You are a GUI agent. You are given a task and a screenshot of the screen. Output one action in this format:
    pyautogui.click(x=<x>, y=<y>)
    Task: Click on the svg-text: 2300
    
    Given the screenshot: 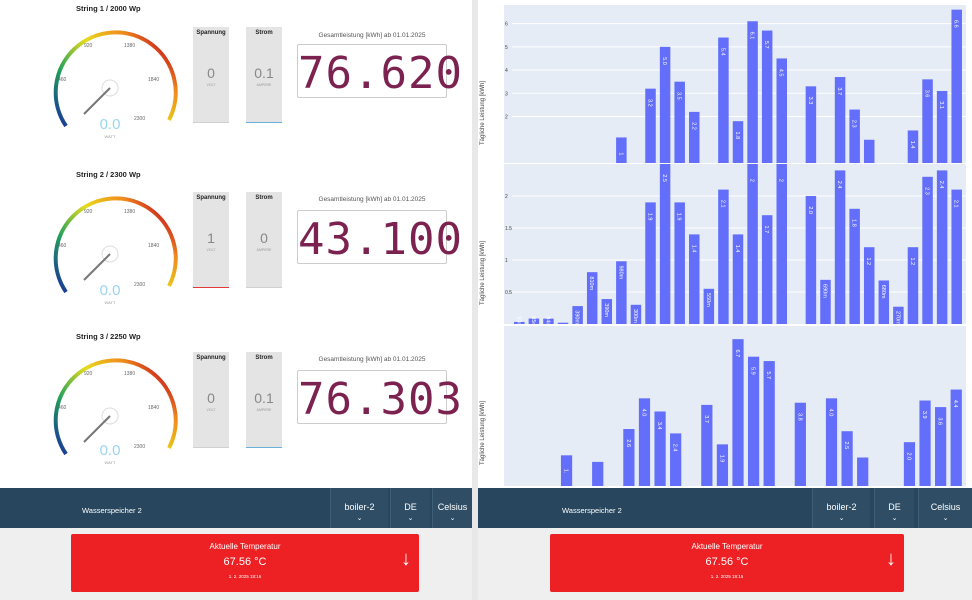 What is the action you would take?
    pyautogui.click(x=139, y=119)
    